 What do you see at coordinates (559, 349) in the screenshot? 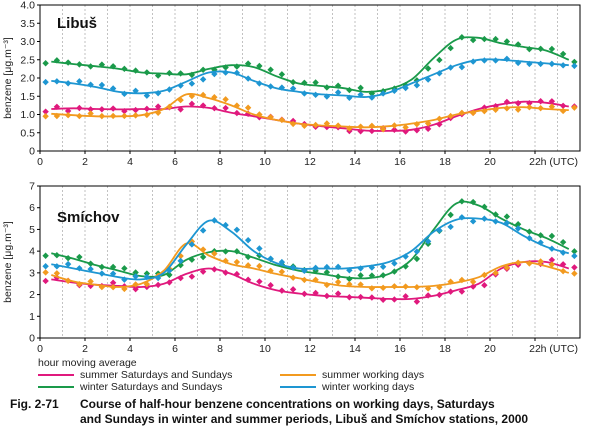
I see `x-axis-label: h (UTC)` at bounding box center [559, 349].